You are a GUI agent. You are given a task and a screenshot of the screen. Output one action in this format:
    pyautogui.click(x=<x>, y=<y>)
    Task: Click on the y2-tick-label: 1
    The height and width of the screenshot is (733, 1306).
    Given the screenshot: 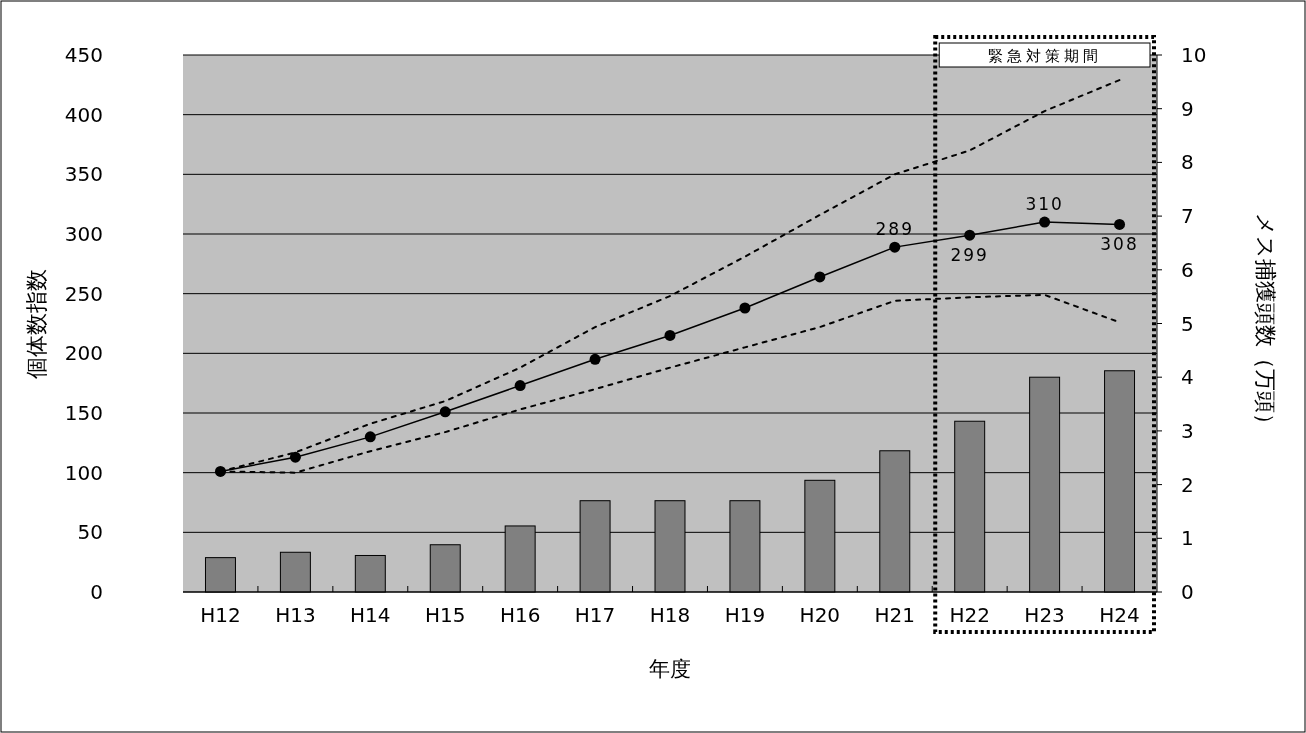 What is the action you would take?
    pyautogui.click(x=1187, y=538)
    